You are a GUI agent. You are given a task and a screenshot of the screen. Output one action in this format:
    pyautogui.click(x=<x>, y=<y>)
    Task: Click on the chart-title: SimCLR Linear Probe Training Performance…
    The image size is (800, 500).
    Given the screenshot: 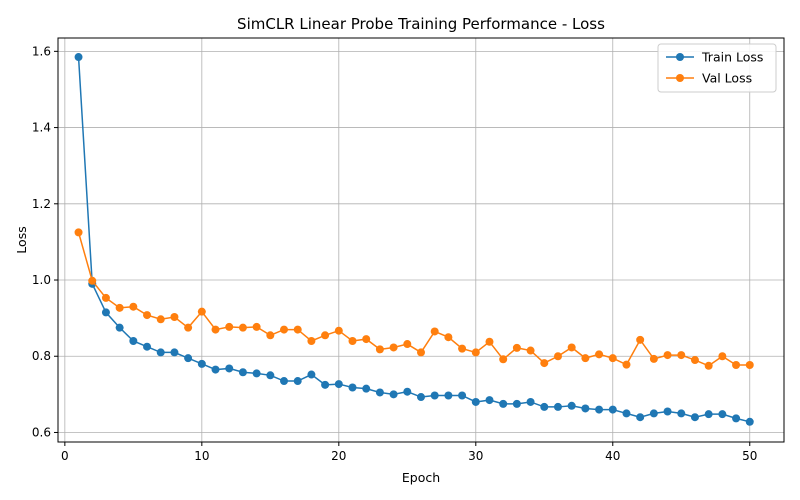 What is the action you would take?
    pyautogui.click(x=421, y=24)
    